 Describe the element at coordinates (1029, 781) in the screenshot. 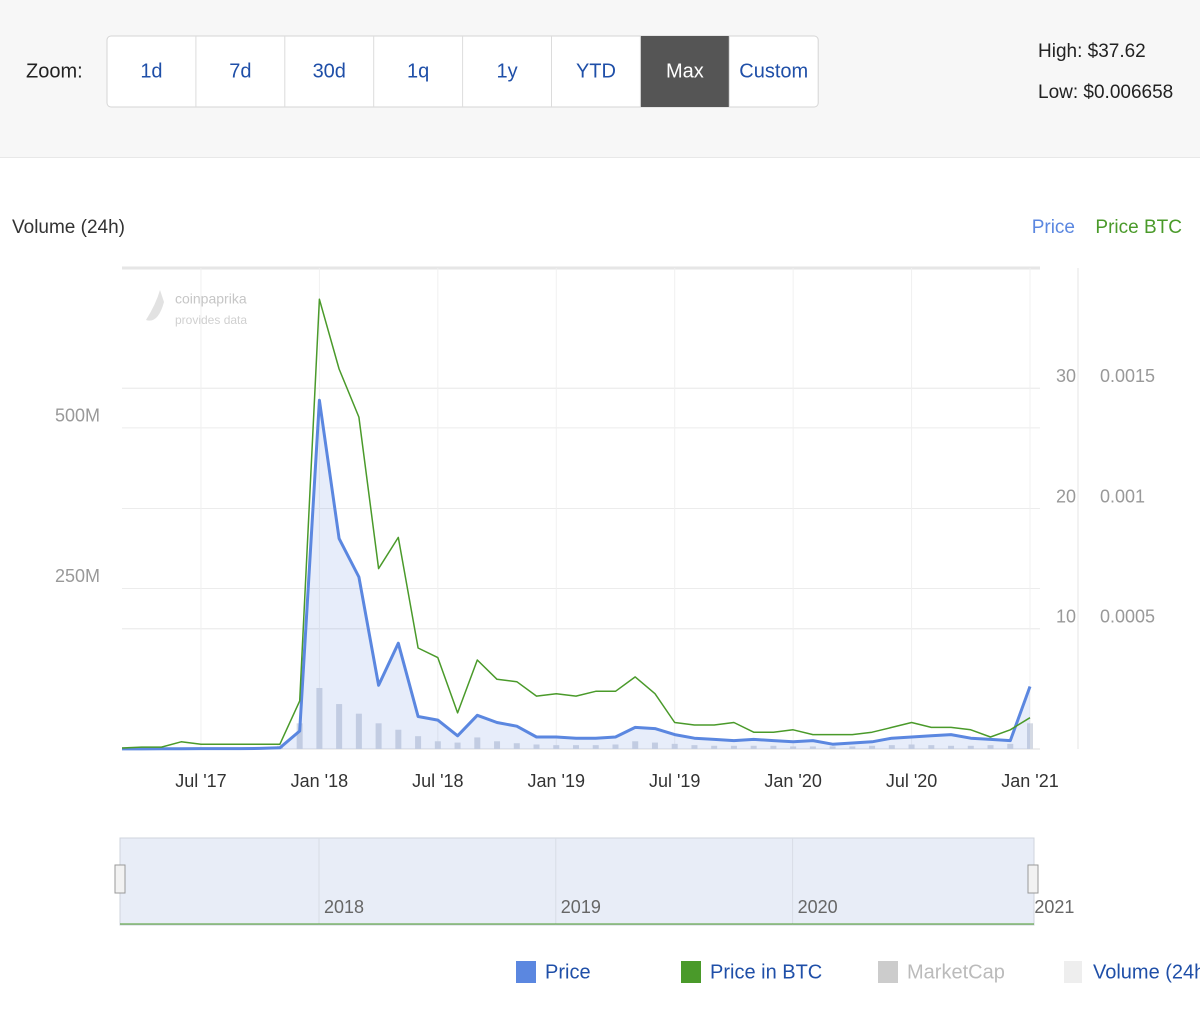

I see `x-tick-label: Jan '21` at that location.